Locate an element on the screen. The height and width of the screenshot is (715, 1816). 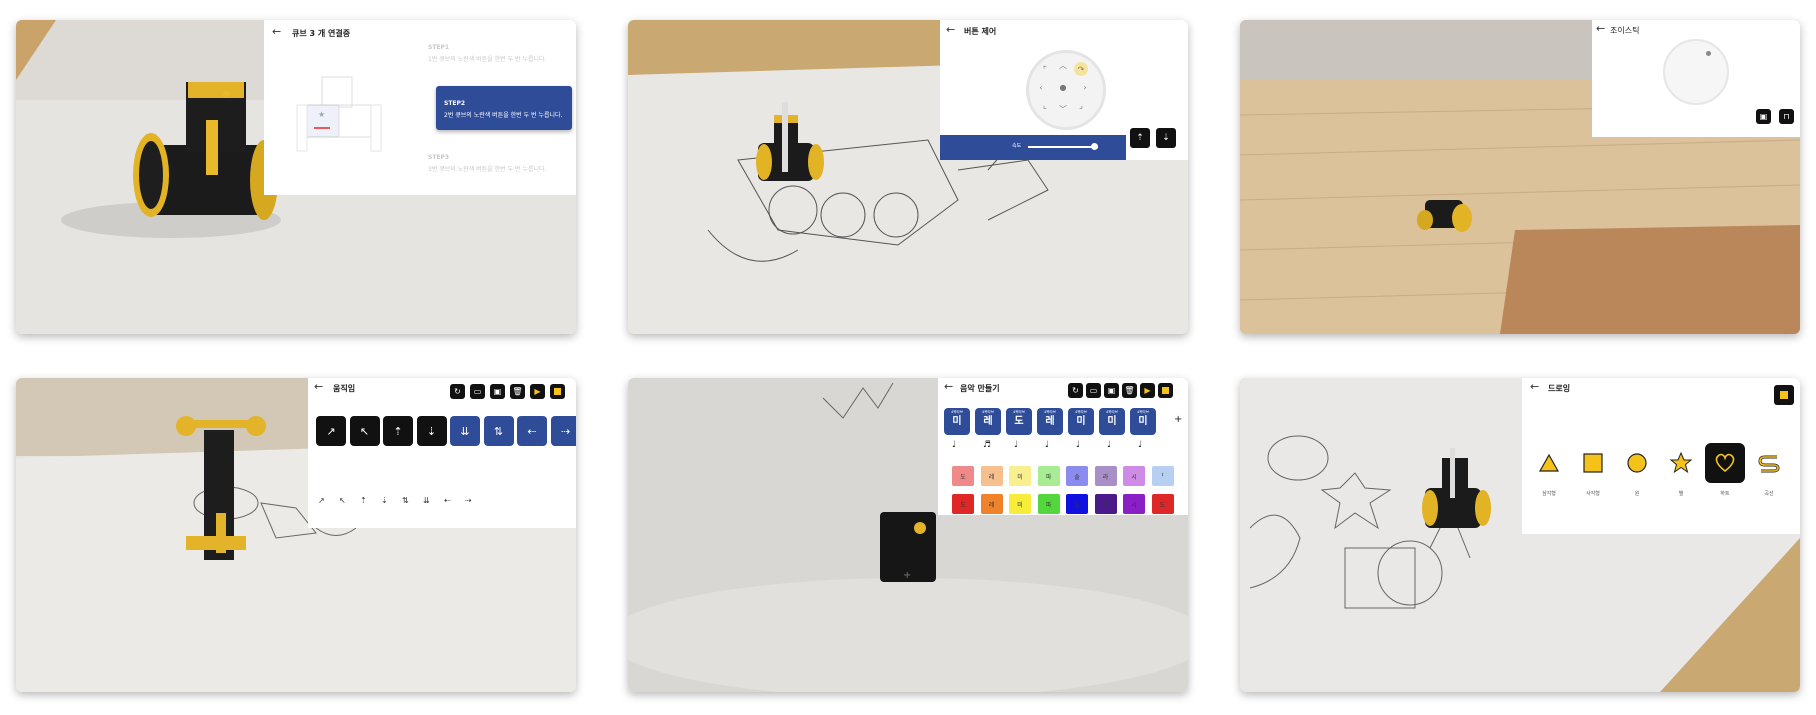
note-duration-icon: ♬ is located at coordinates (987, 445).